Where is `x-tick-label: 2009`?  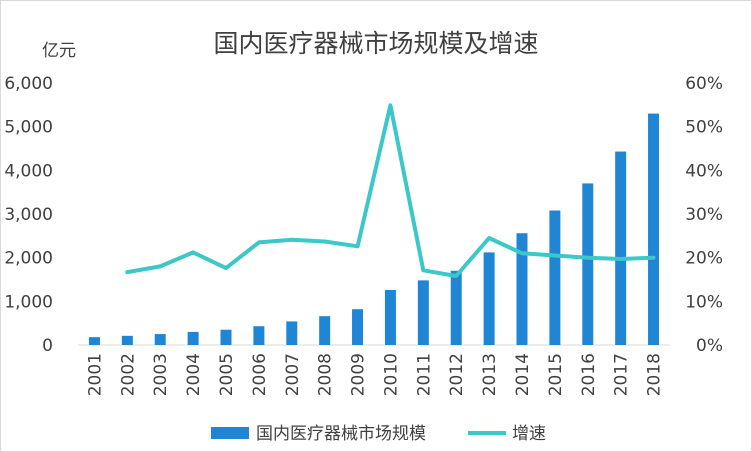
x-tick-label: 2009 is located at coordinates (359, 374).